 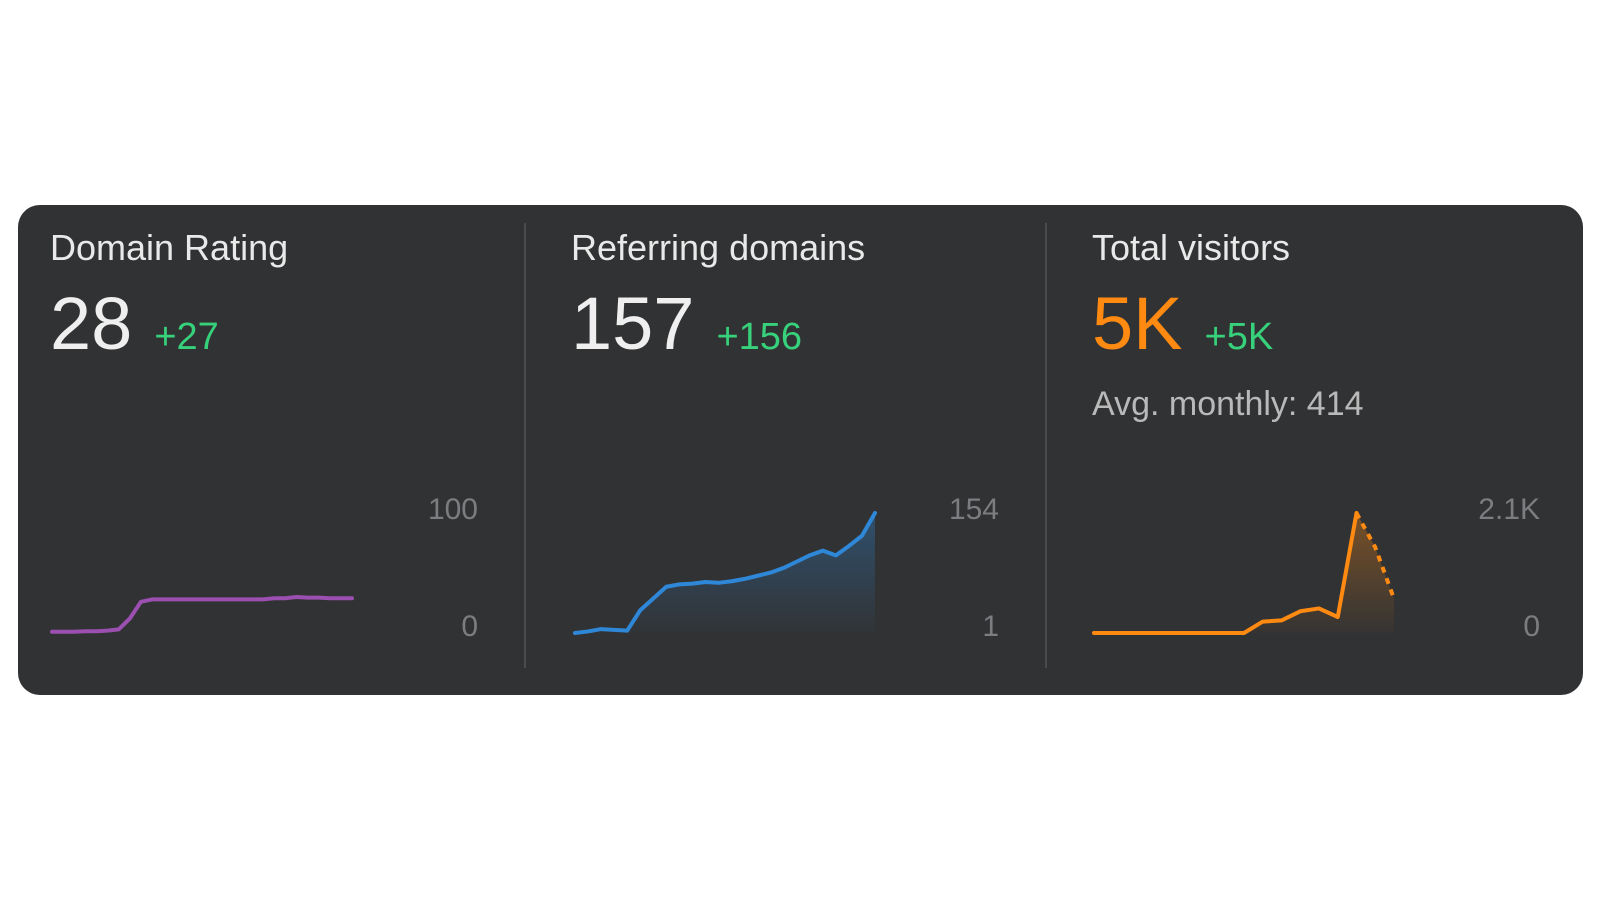 What do you see at coordinates (91, 323) in the screenshot?
I see `domain-rating-value: 28` at bounding box center [91, 323].